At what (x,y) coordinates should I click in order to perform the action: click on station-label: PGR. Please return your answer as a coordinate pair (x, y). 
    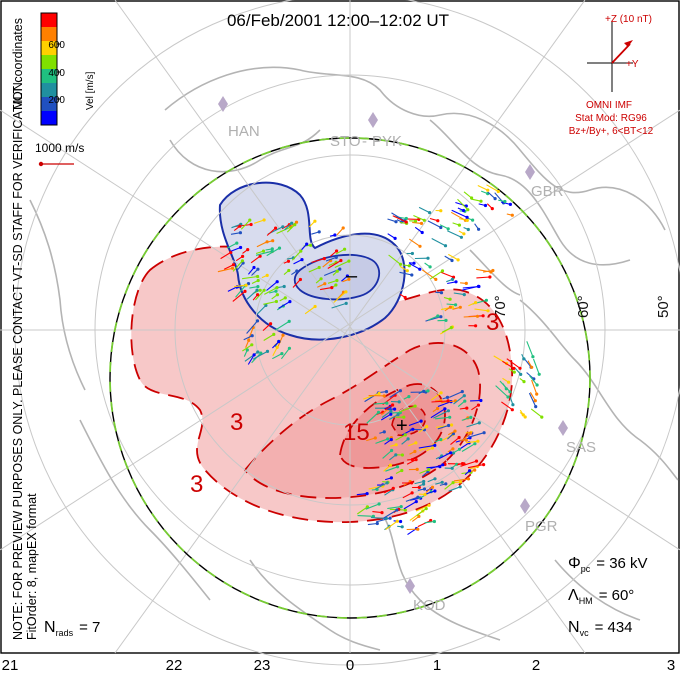
    Looking at the image, I should click on (541, 526).